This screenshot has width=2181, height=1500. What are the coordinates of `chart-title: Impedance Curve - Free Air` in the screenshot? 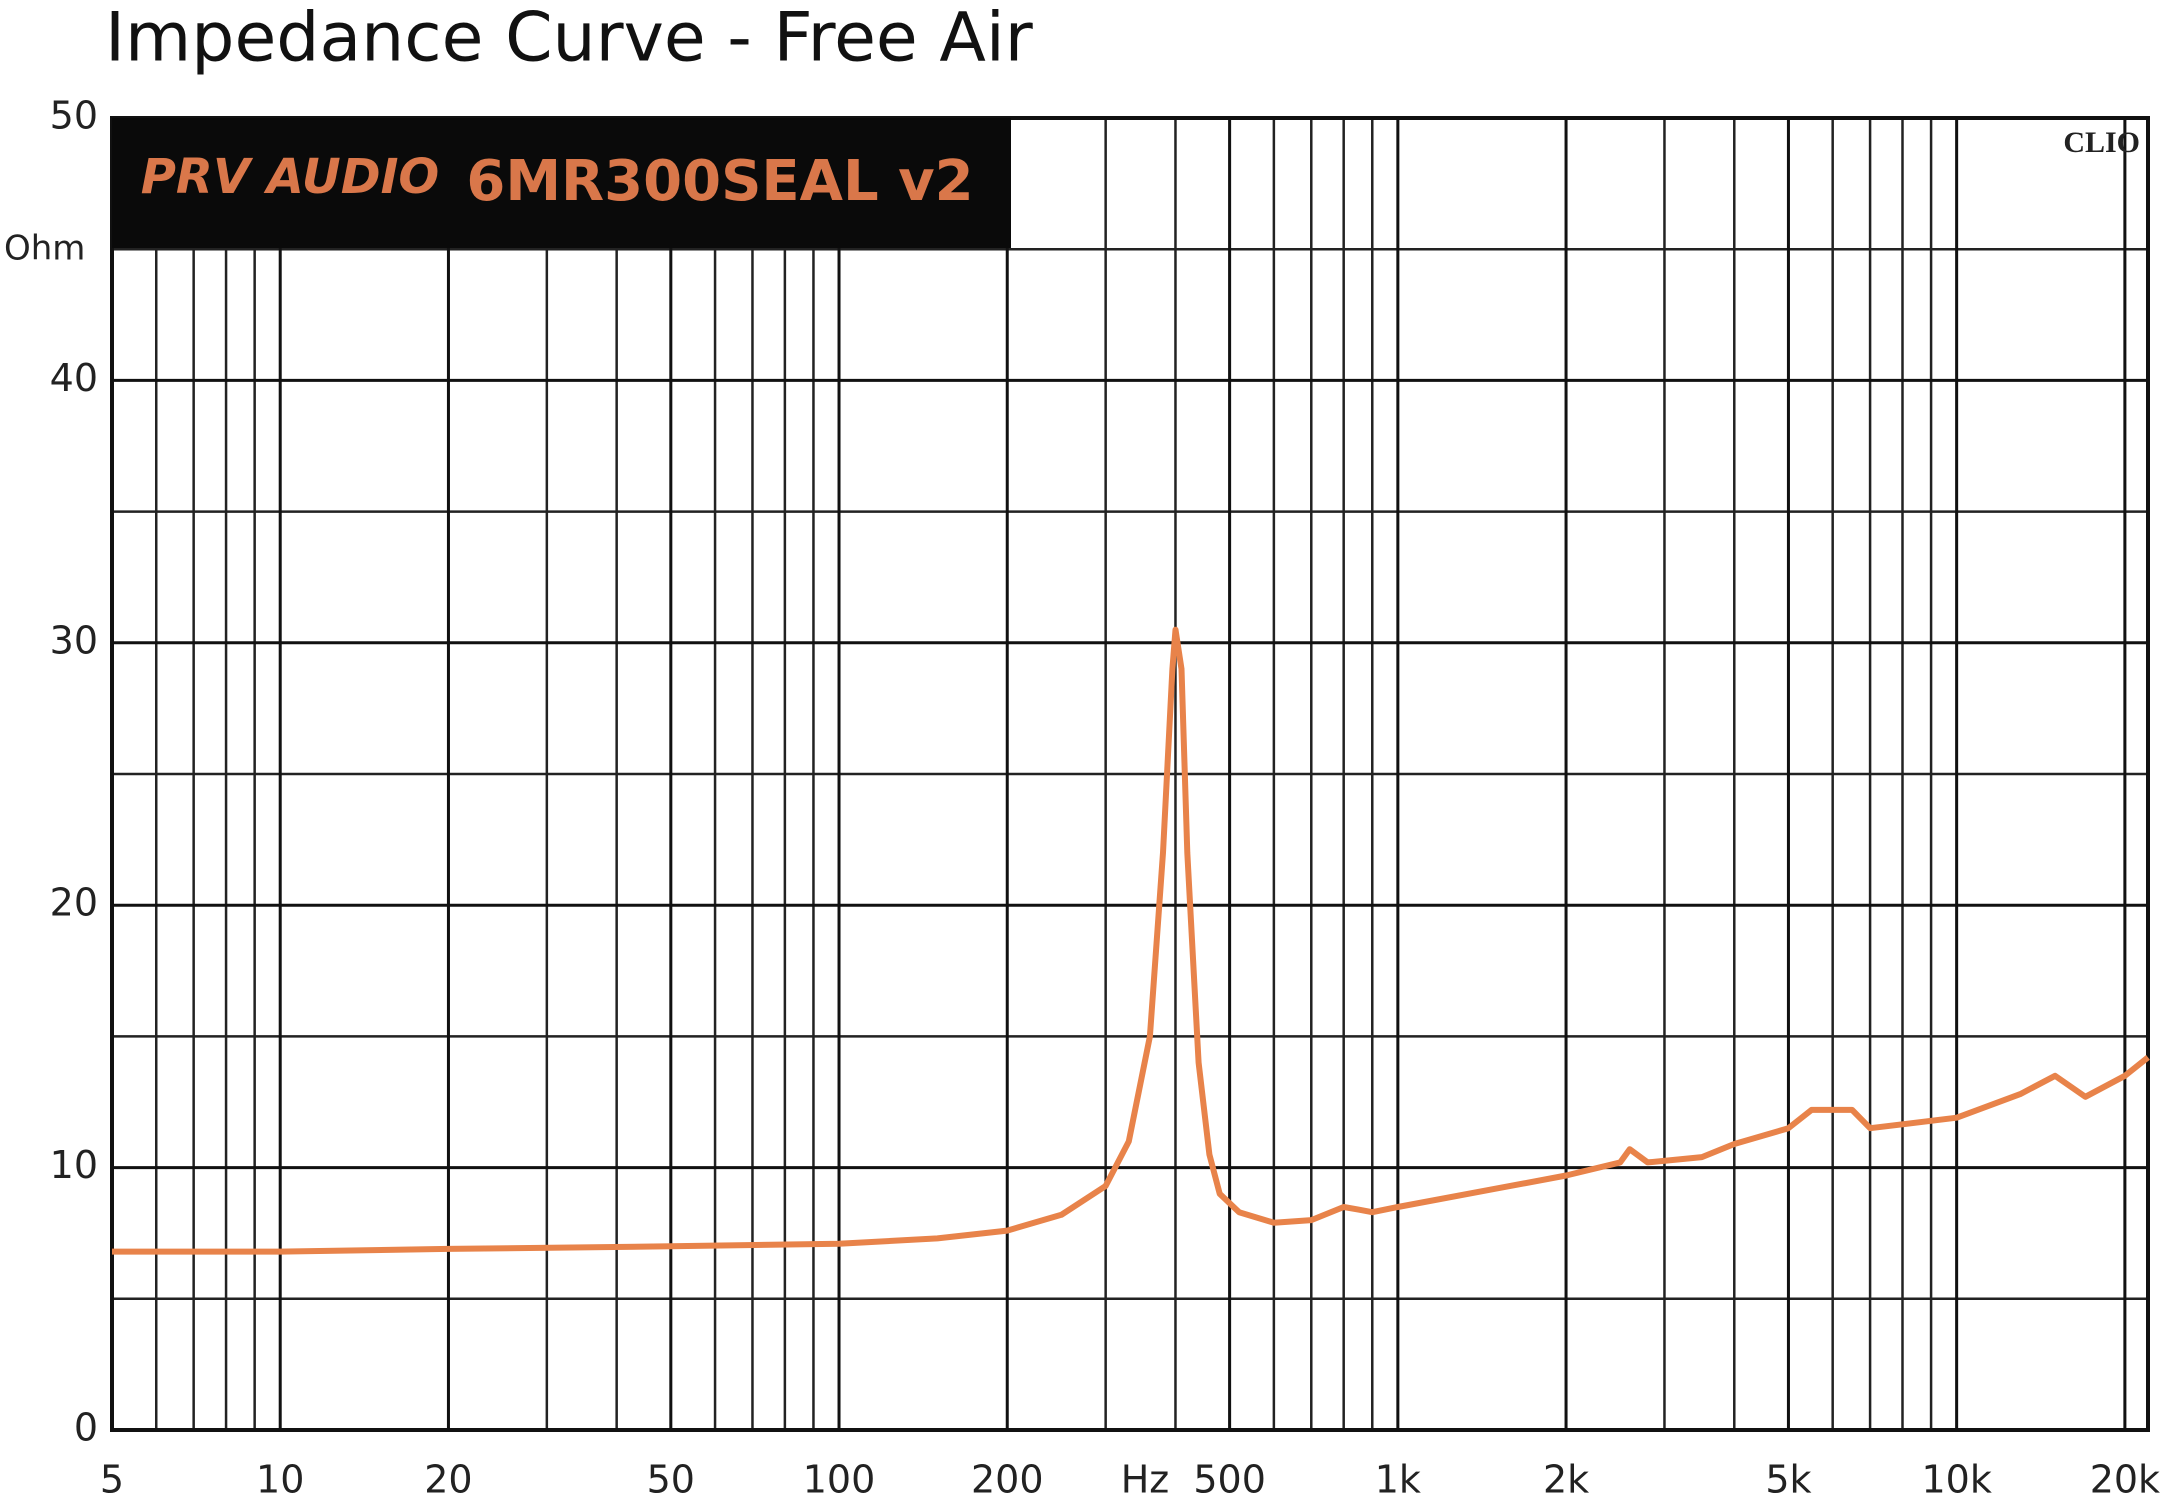 It's located at (569, 39).